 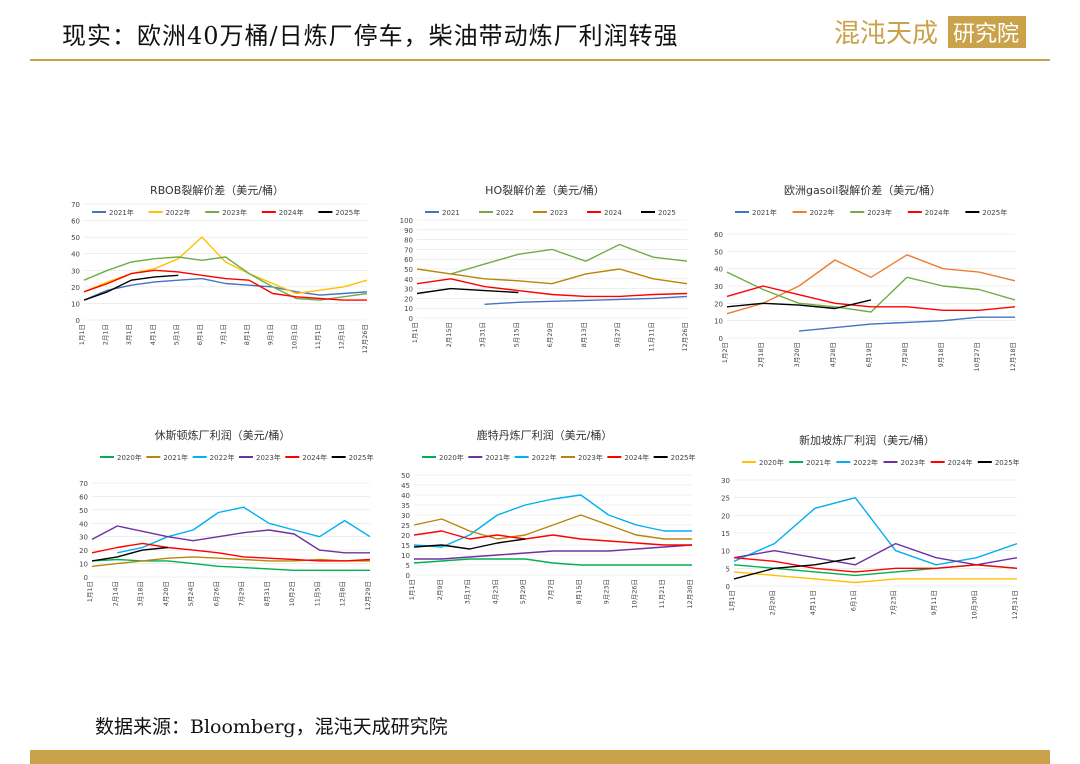 I want to click on x-tick-label: 4月1日, so click(x=153, y=334).